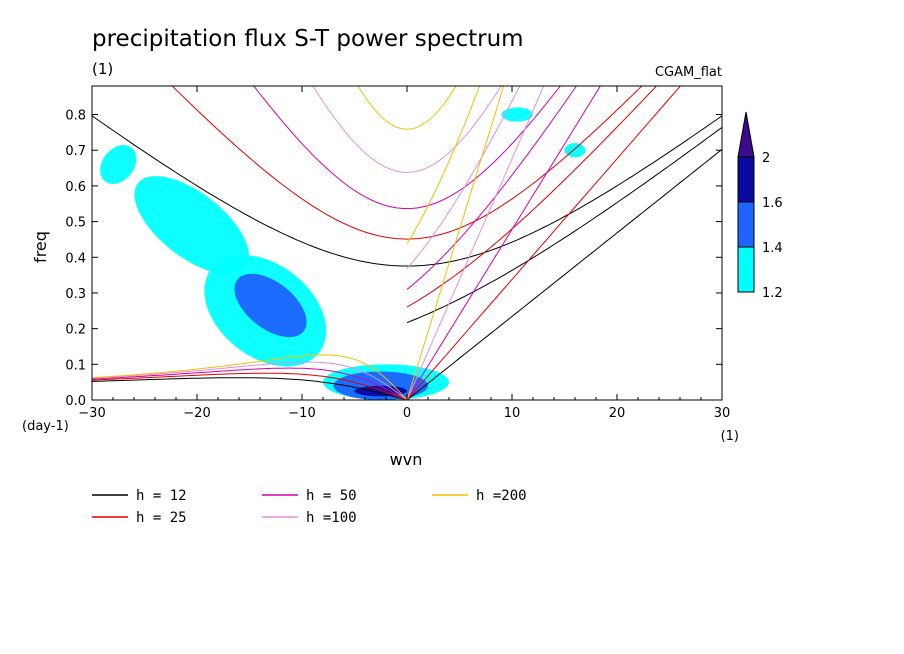  What do you see at coordinates (75, 151) in the screenshot?
I see `y-tick-label: 0.7` at bounding box center [75, 151].